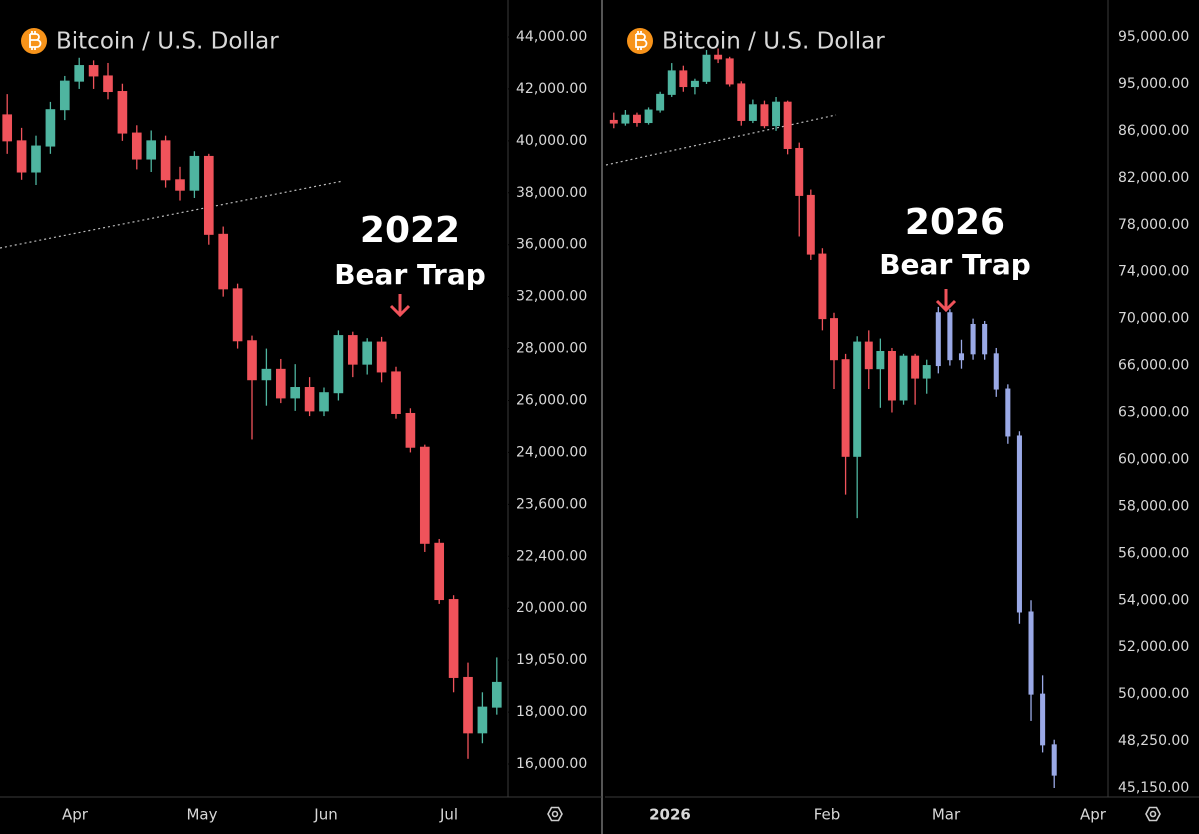  I want to click on x-tick-label: 2026, so click(670, 815).